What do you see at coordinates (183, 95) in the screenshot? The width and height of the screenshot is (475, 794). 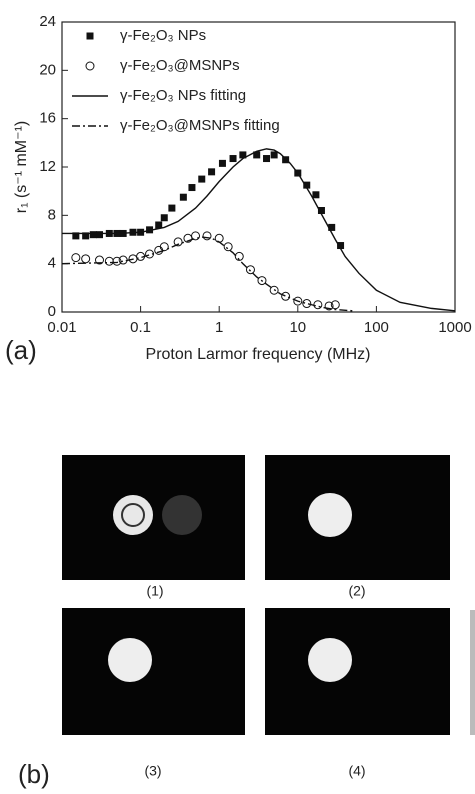 I see `legend-label: γ-Fe₂O₃ NPs fitting` at bounding box center [183, 95].